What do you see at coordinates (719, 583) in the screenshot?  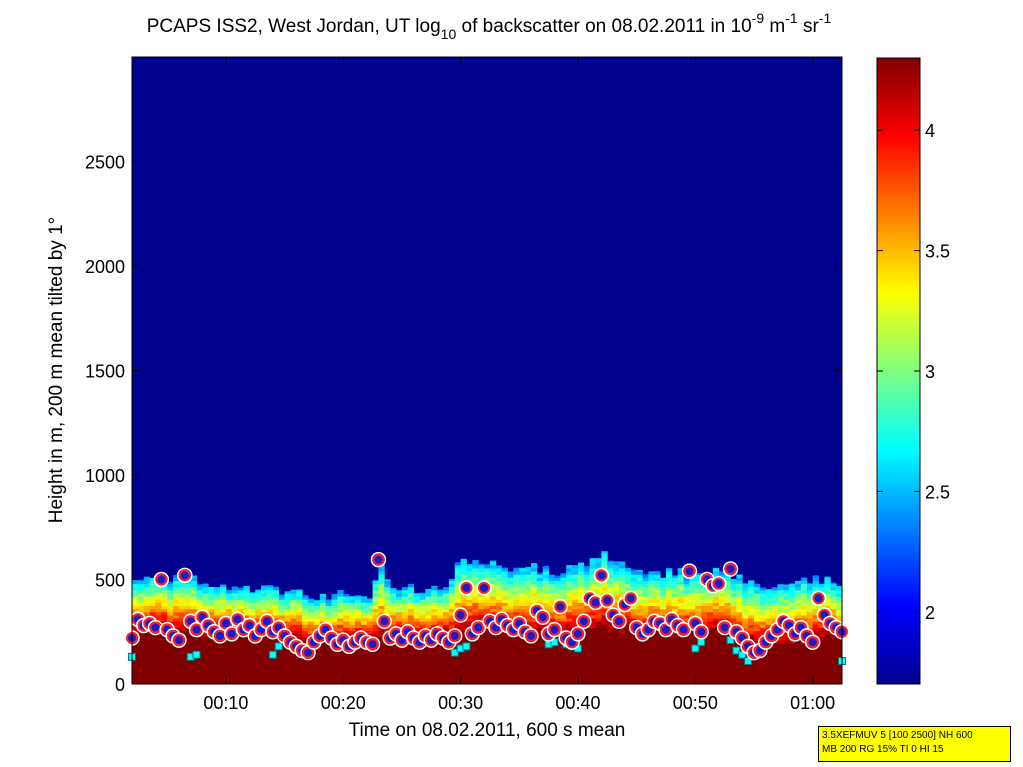 I see `series-circle-halo` at bounding box center [719, 583].